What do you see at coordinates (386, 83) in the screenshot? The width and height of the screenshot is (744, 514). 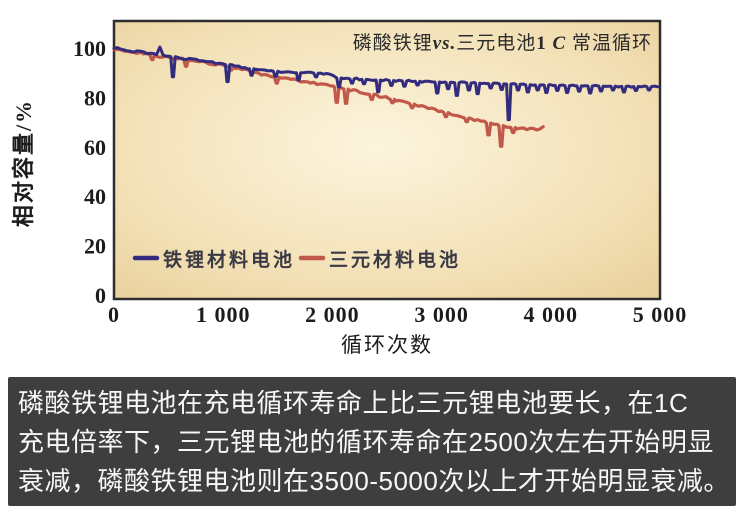 I see `series-line-lfp` at bounding box center [386, 83].